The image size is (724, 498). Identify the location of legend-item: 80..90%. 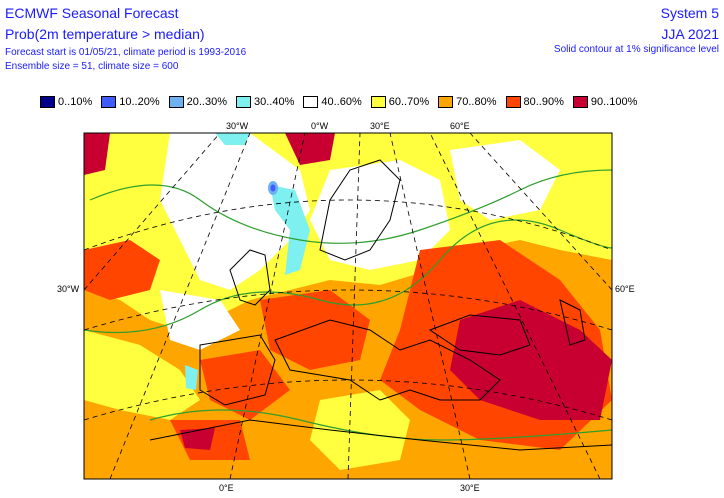
(534, 102).